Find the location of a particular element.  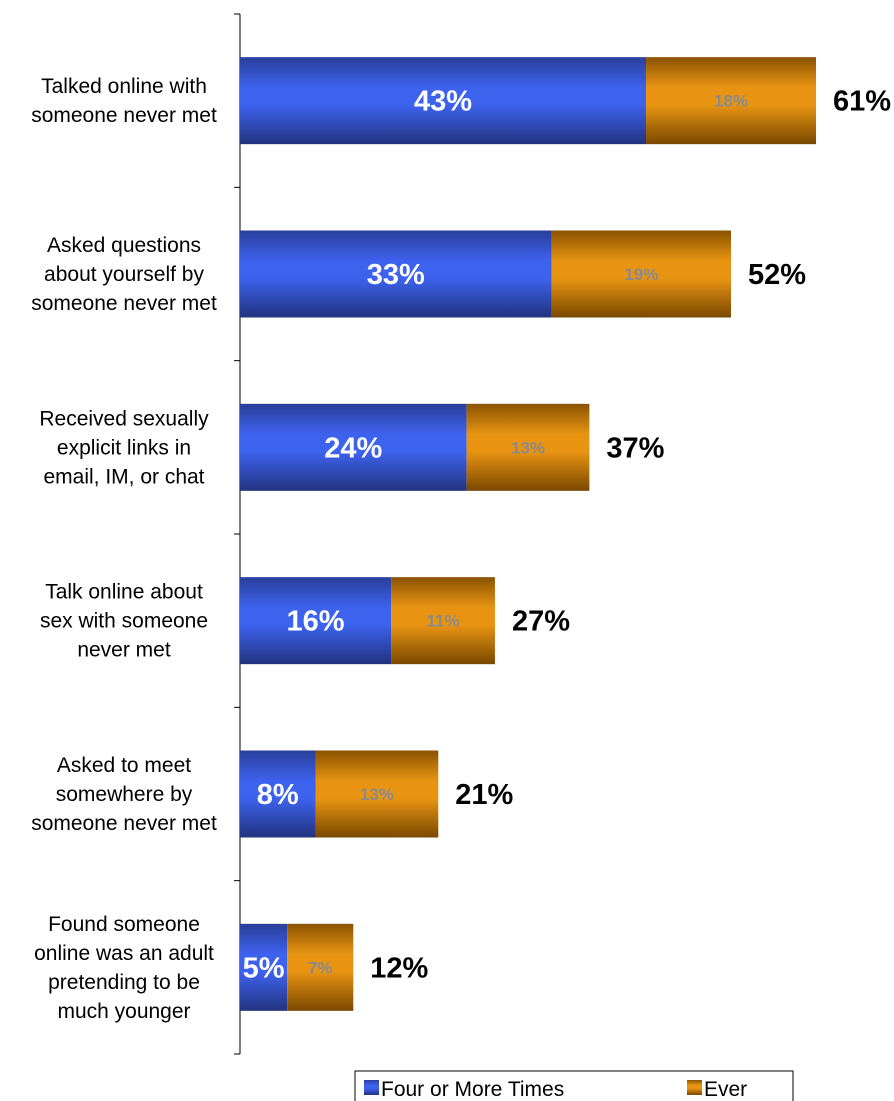

category-label: Talked online with someone never met is located at coordinates (124, 101).